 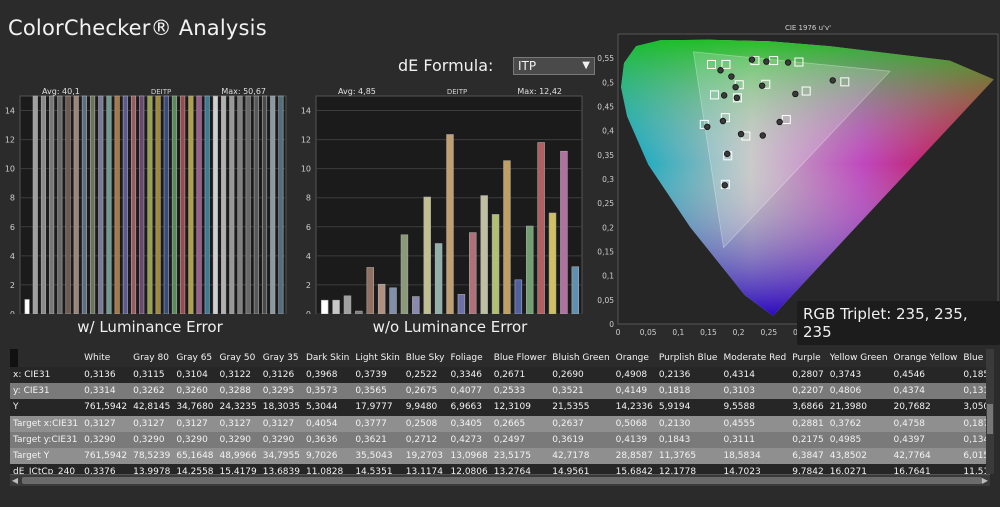 I want to click on column-header: Purplish Blue, so click(x=688, y=358).